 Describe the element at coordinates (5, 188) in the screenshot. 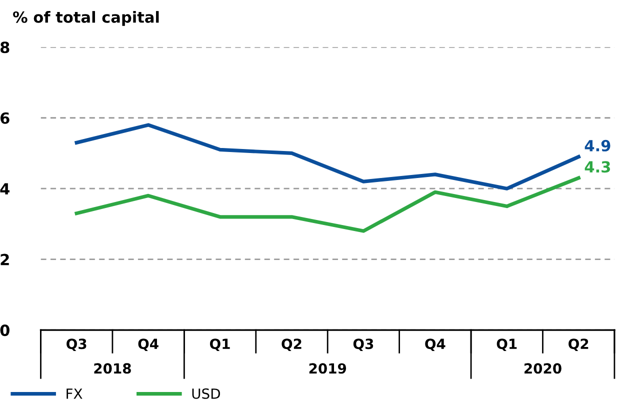

I see `y-tick-label: 4` at that location.